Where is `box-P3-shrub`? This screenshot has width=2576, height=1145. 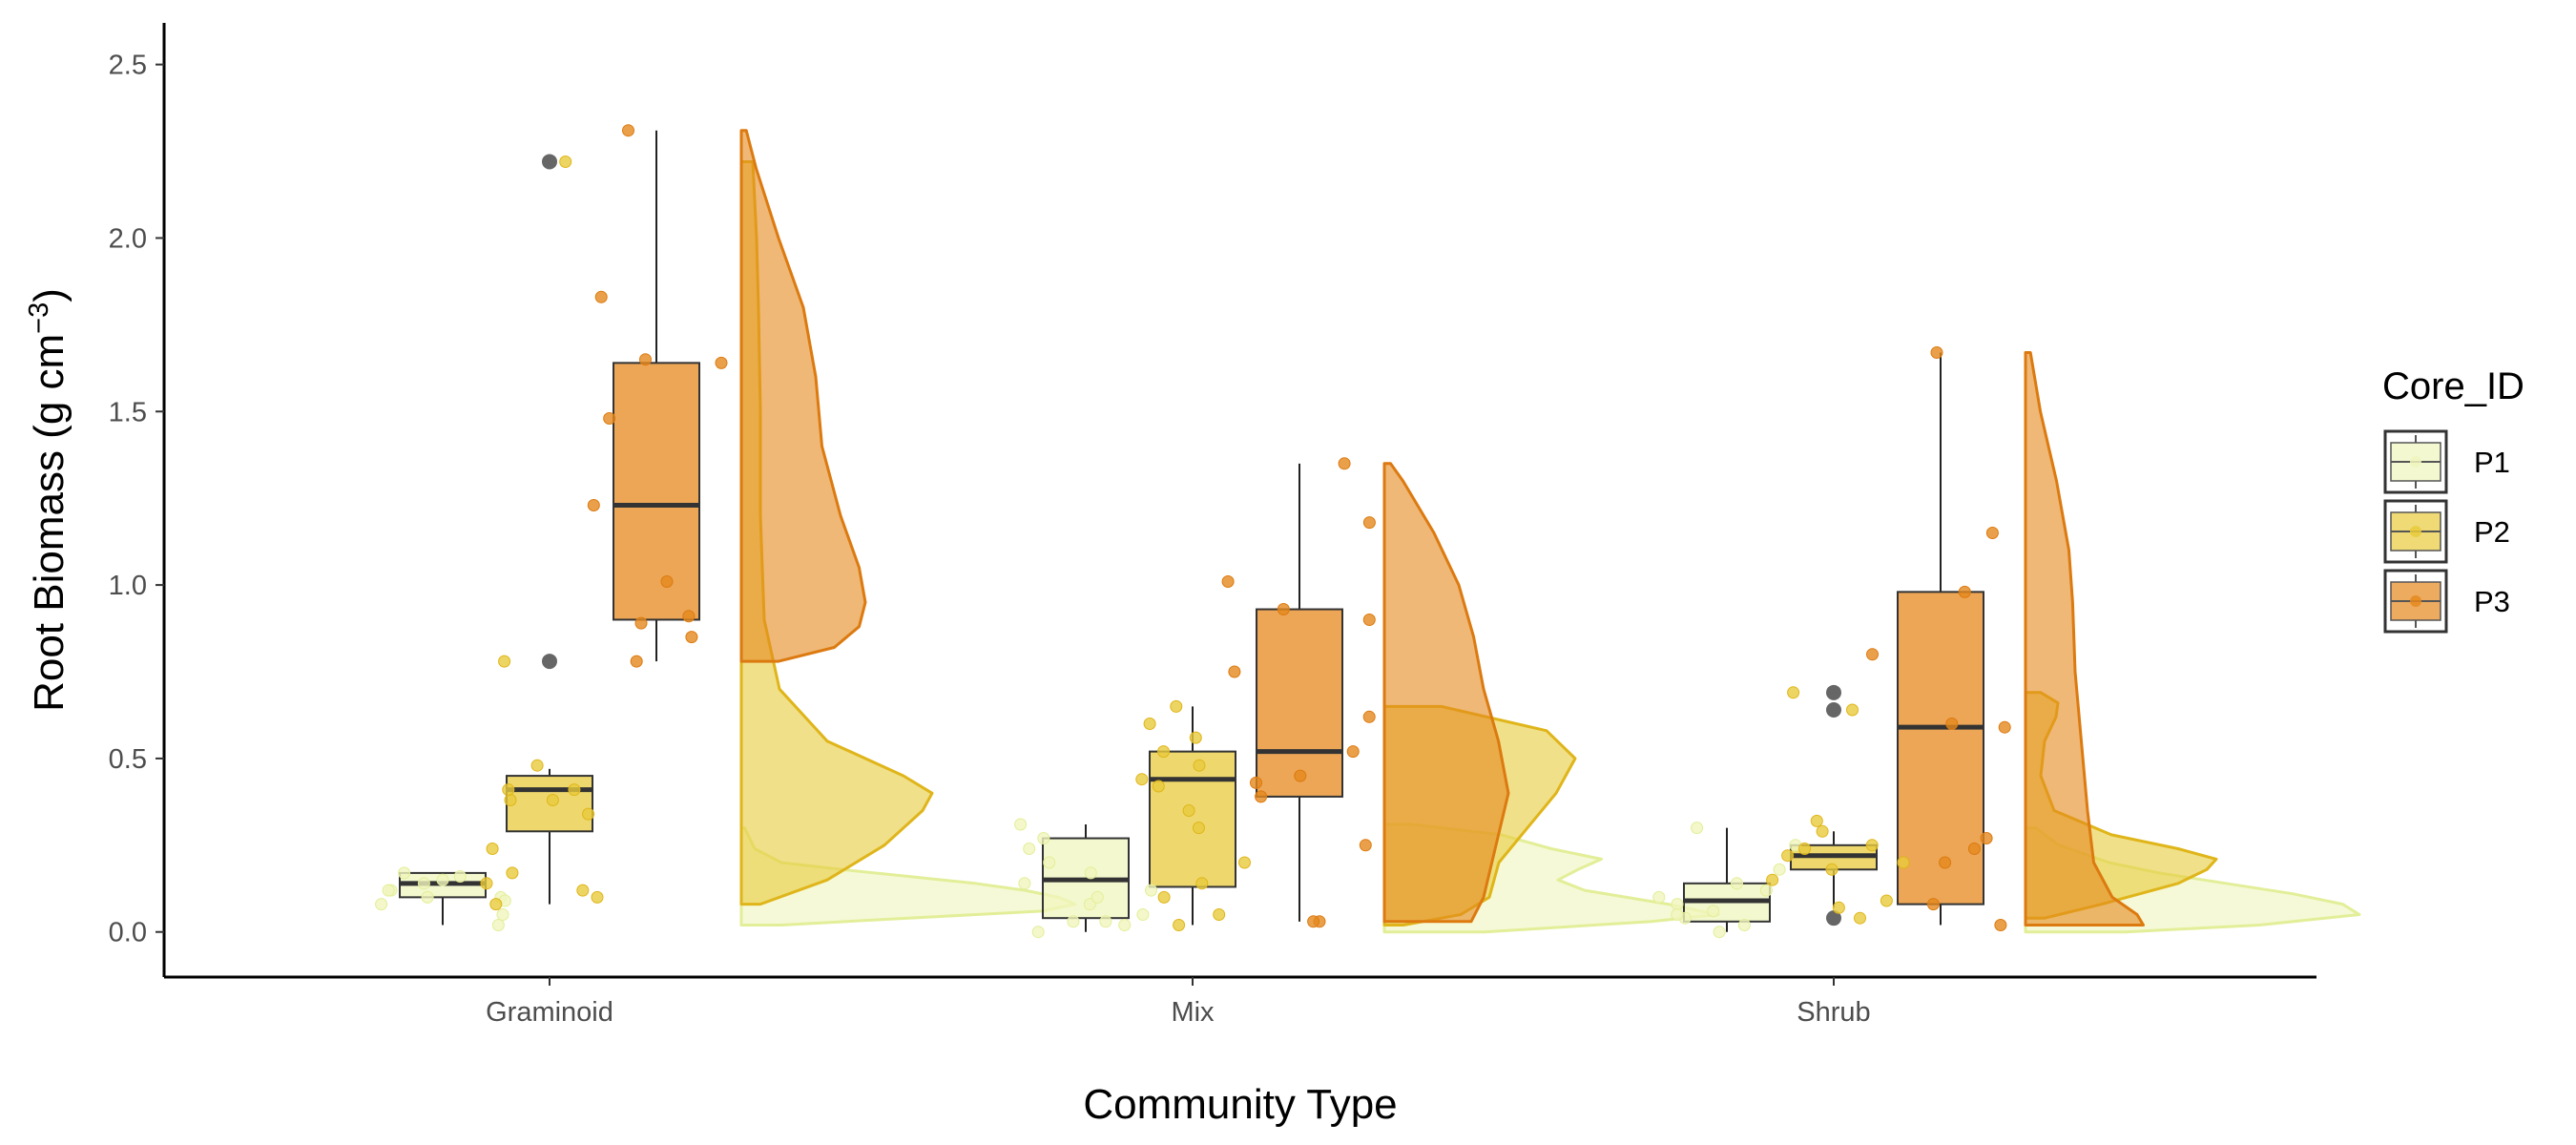 box-P3-shrub is located at coordinates (1940, 748).